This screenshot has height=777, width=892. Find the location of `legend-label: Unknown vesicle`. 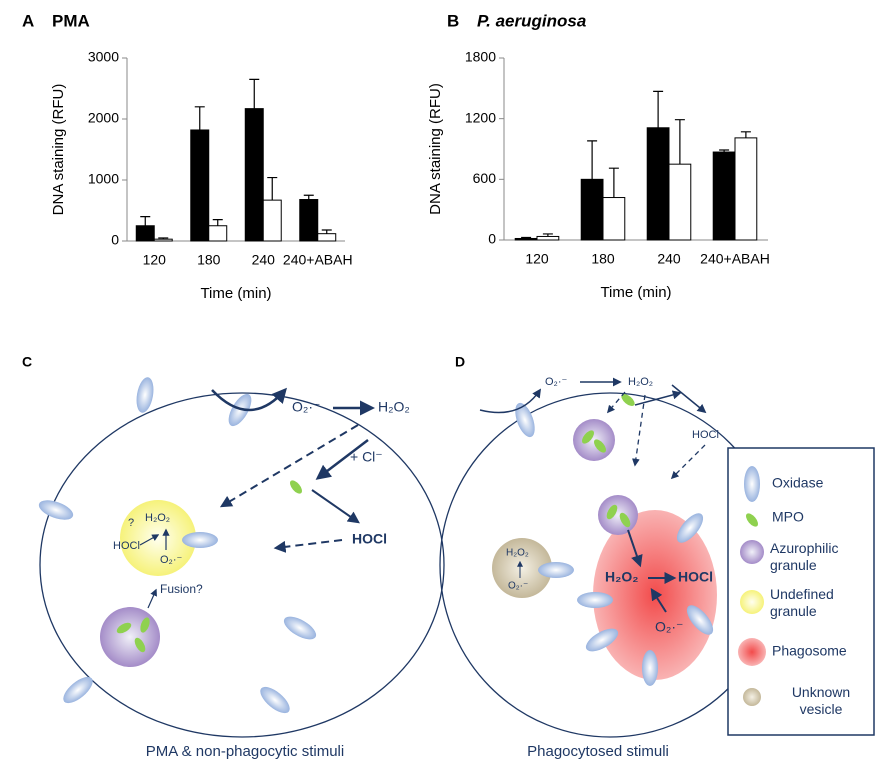

legend-label: Unknown vesicle is located at coordinates (821, 700).